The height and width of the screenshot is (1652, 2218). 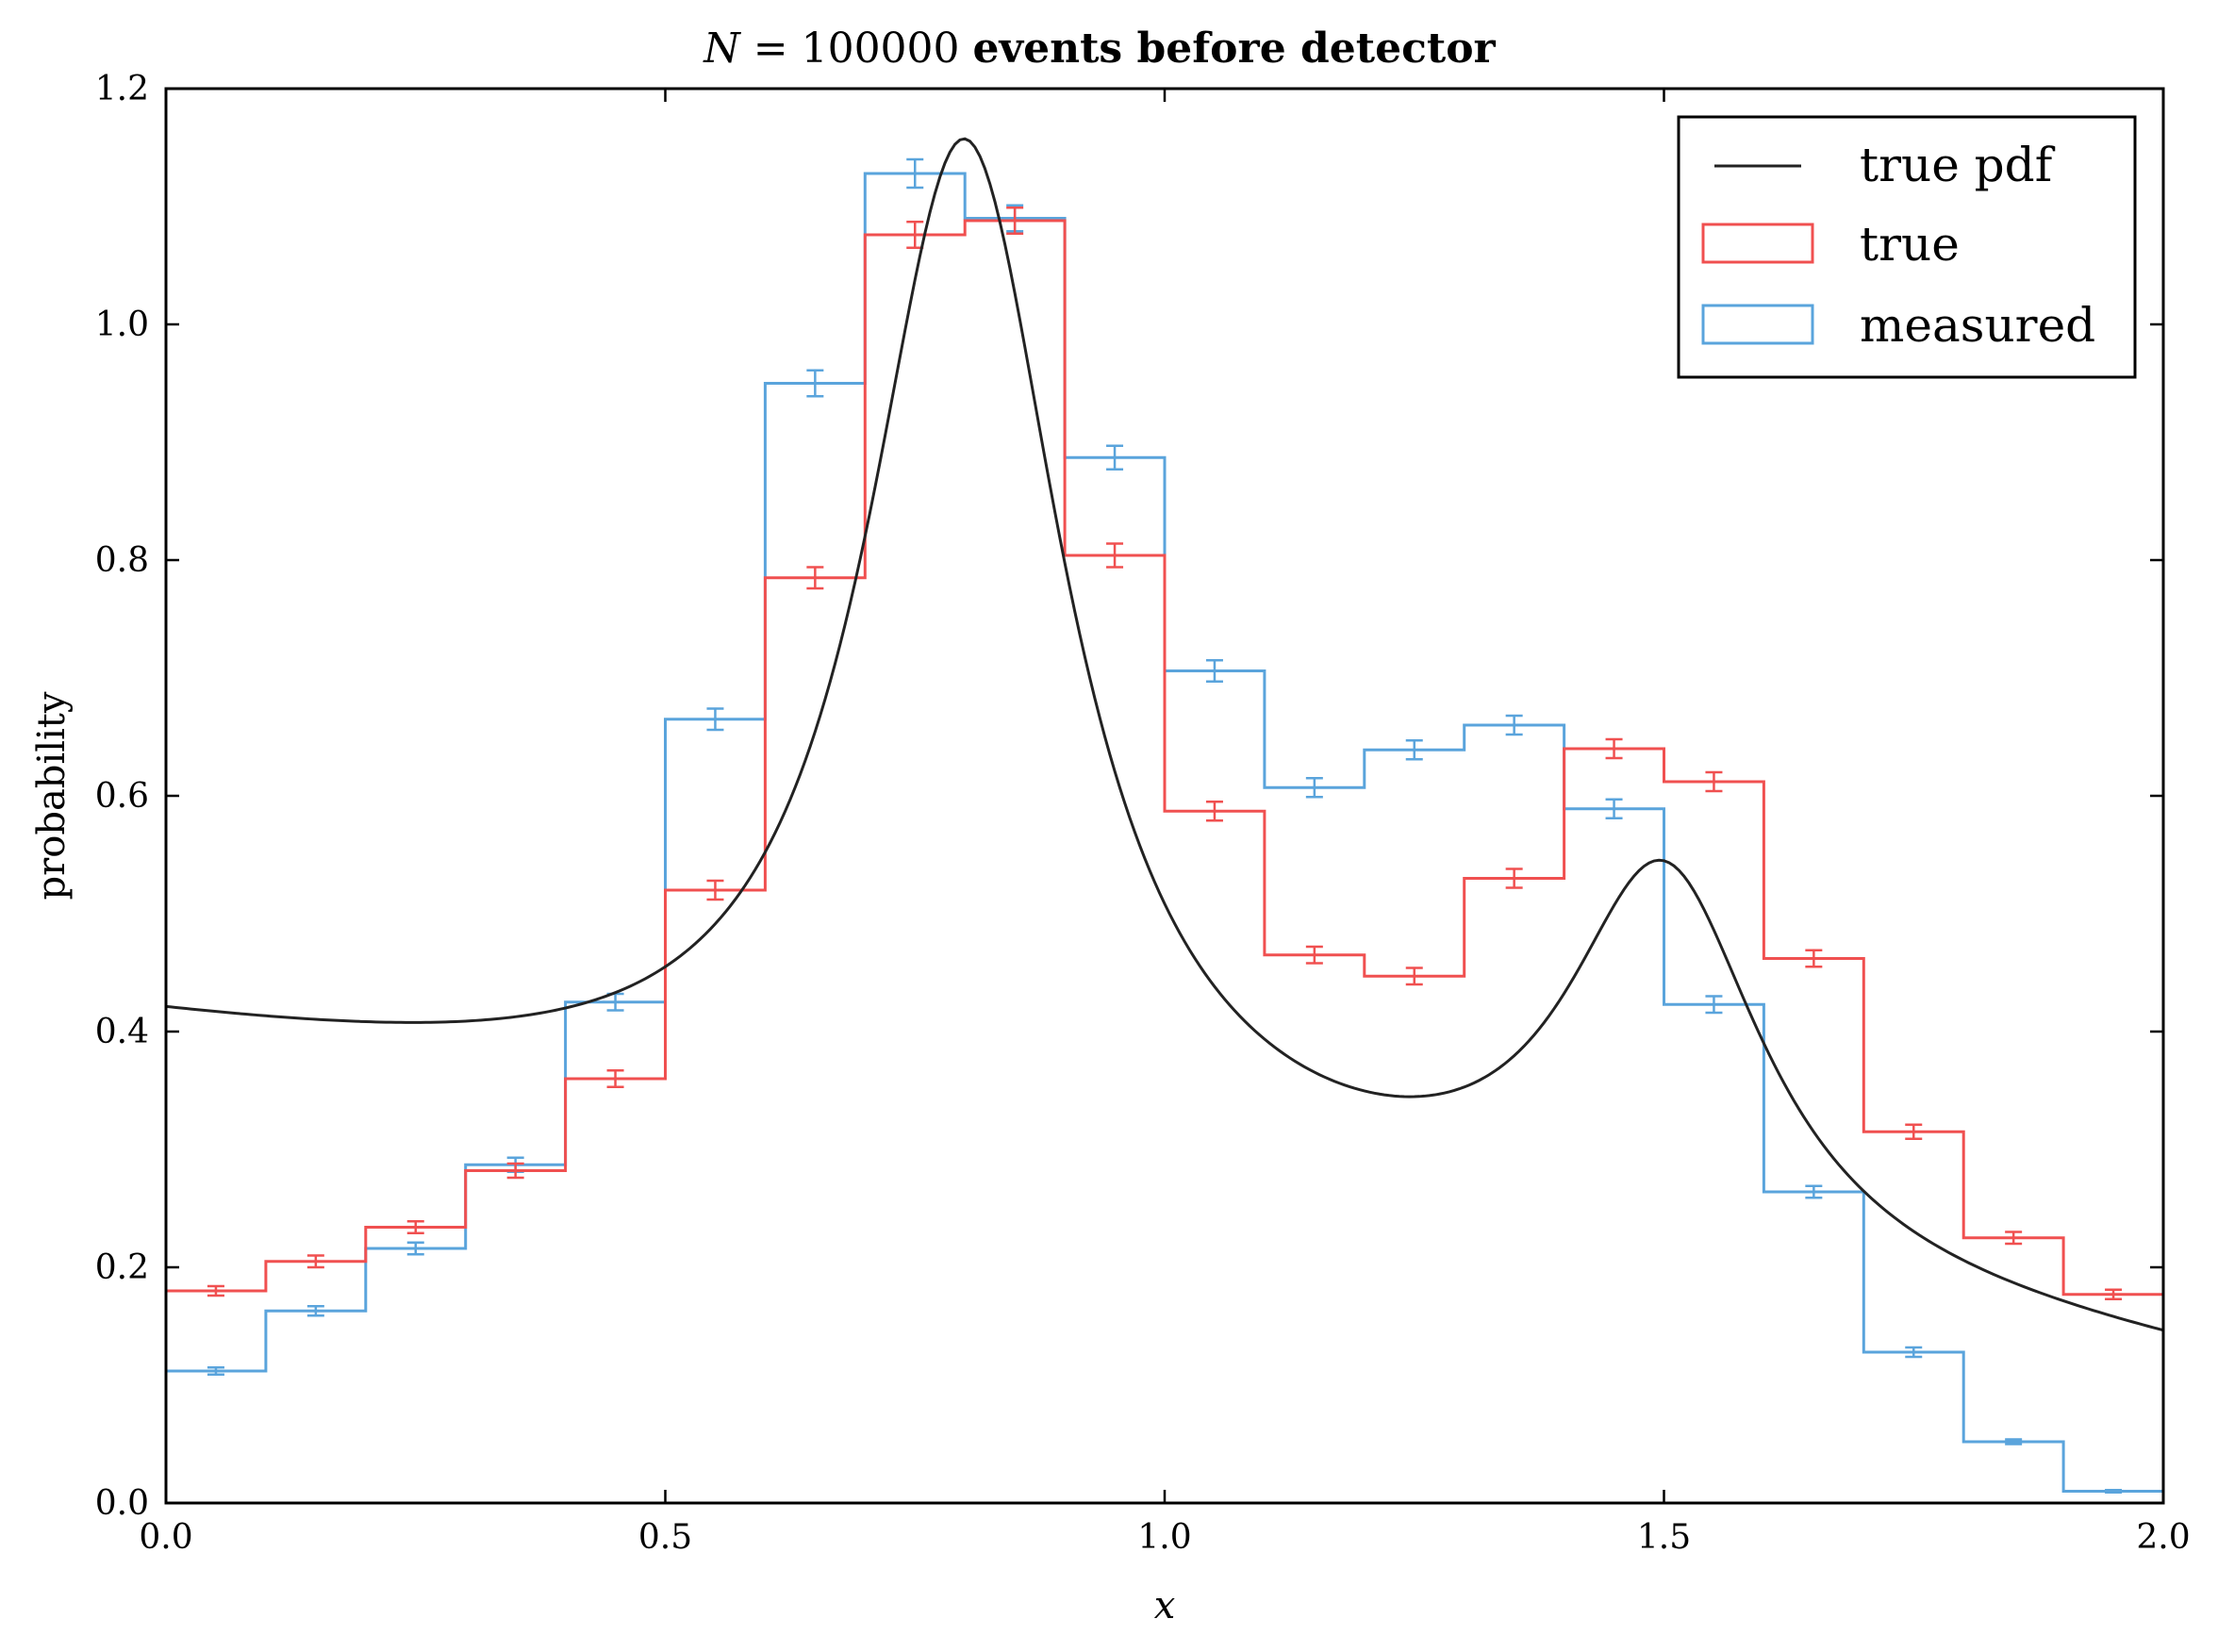 What do you see at coordinates (1978, 325) in the screenshot?
I see `legend-label-measured: measured` at bounding box center [1978, 325].